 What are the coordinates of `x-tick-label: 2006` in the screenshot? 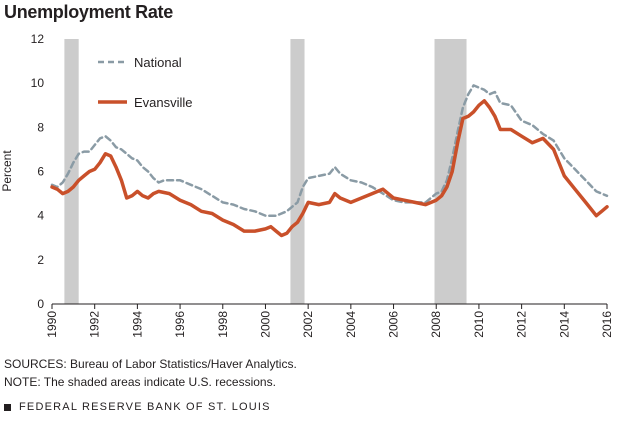 It's located at (394, 324).